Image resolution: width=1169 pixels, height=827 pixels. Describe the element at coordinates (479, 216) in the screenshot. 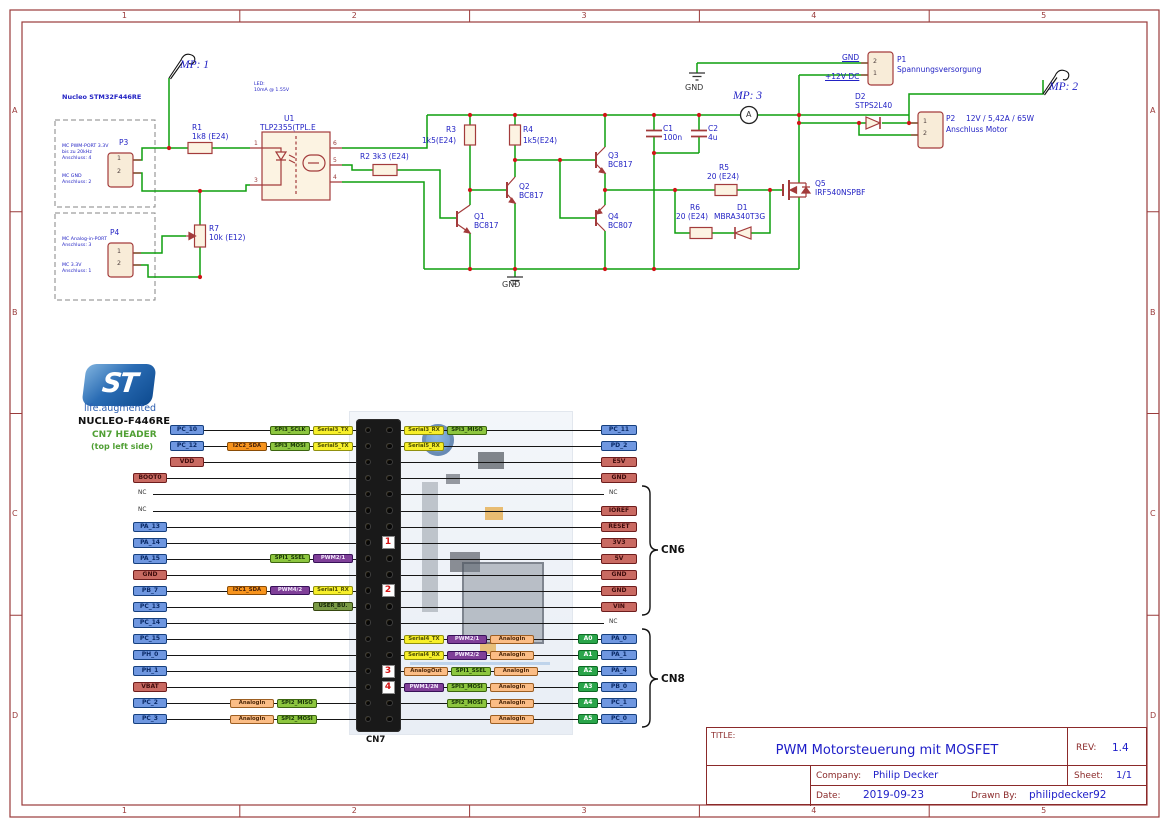

I see `q1-ref: Q1` at that location.